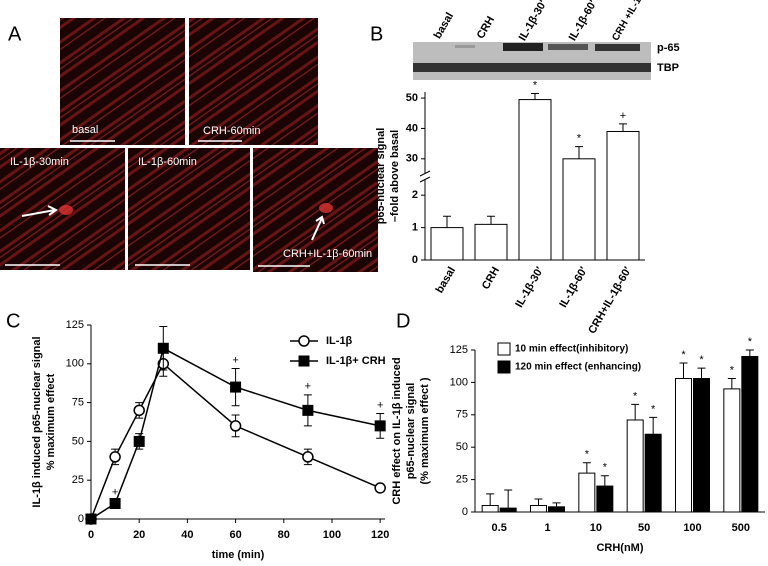  Describe the element at coordinates (425, 430) in the screenshot. I see `y-axis-label: (% maximum effect )` at that location.